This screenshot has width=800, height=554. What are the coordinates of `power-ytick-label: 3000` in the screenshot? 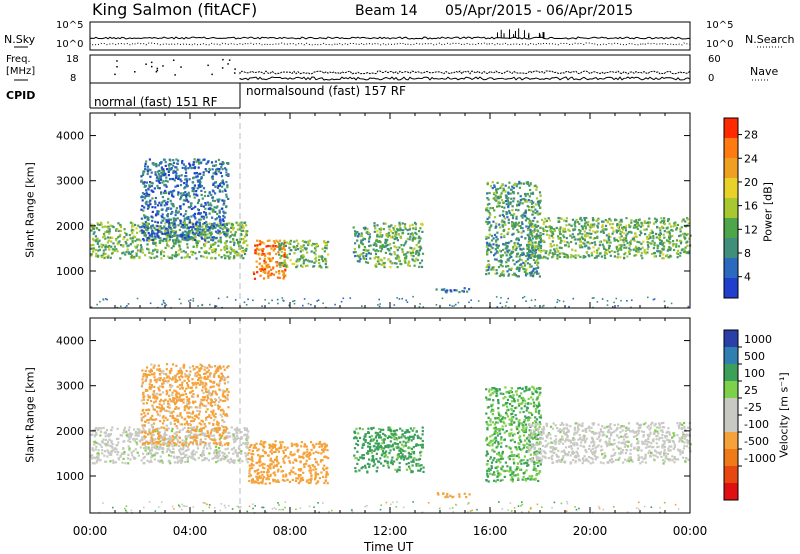 It's located at (70, 181).